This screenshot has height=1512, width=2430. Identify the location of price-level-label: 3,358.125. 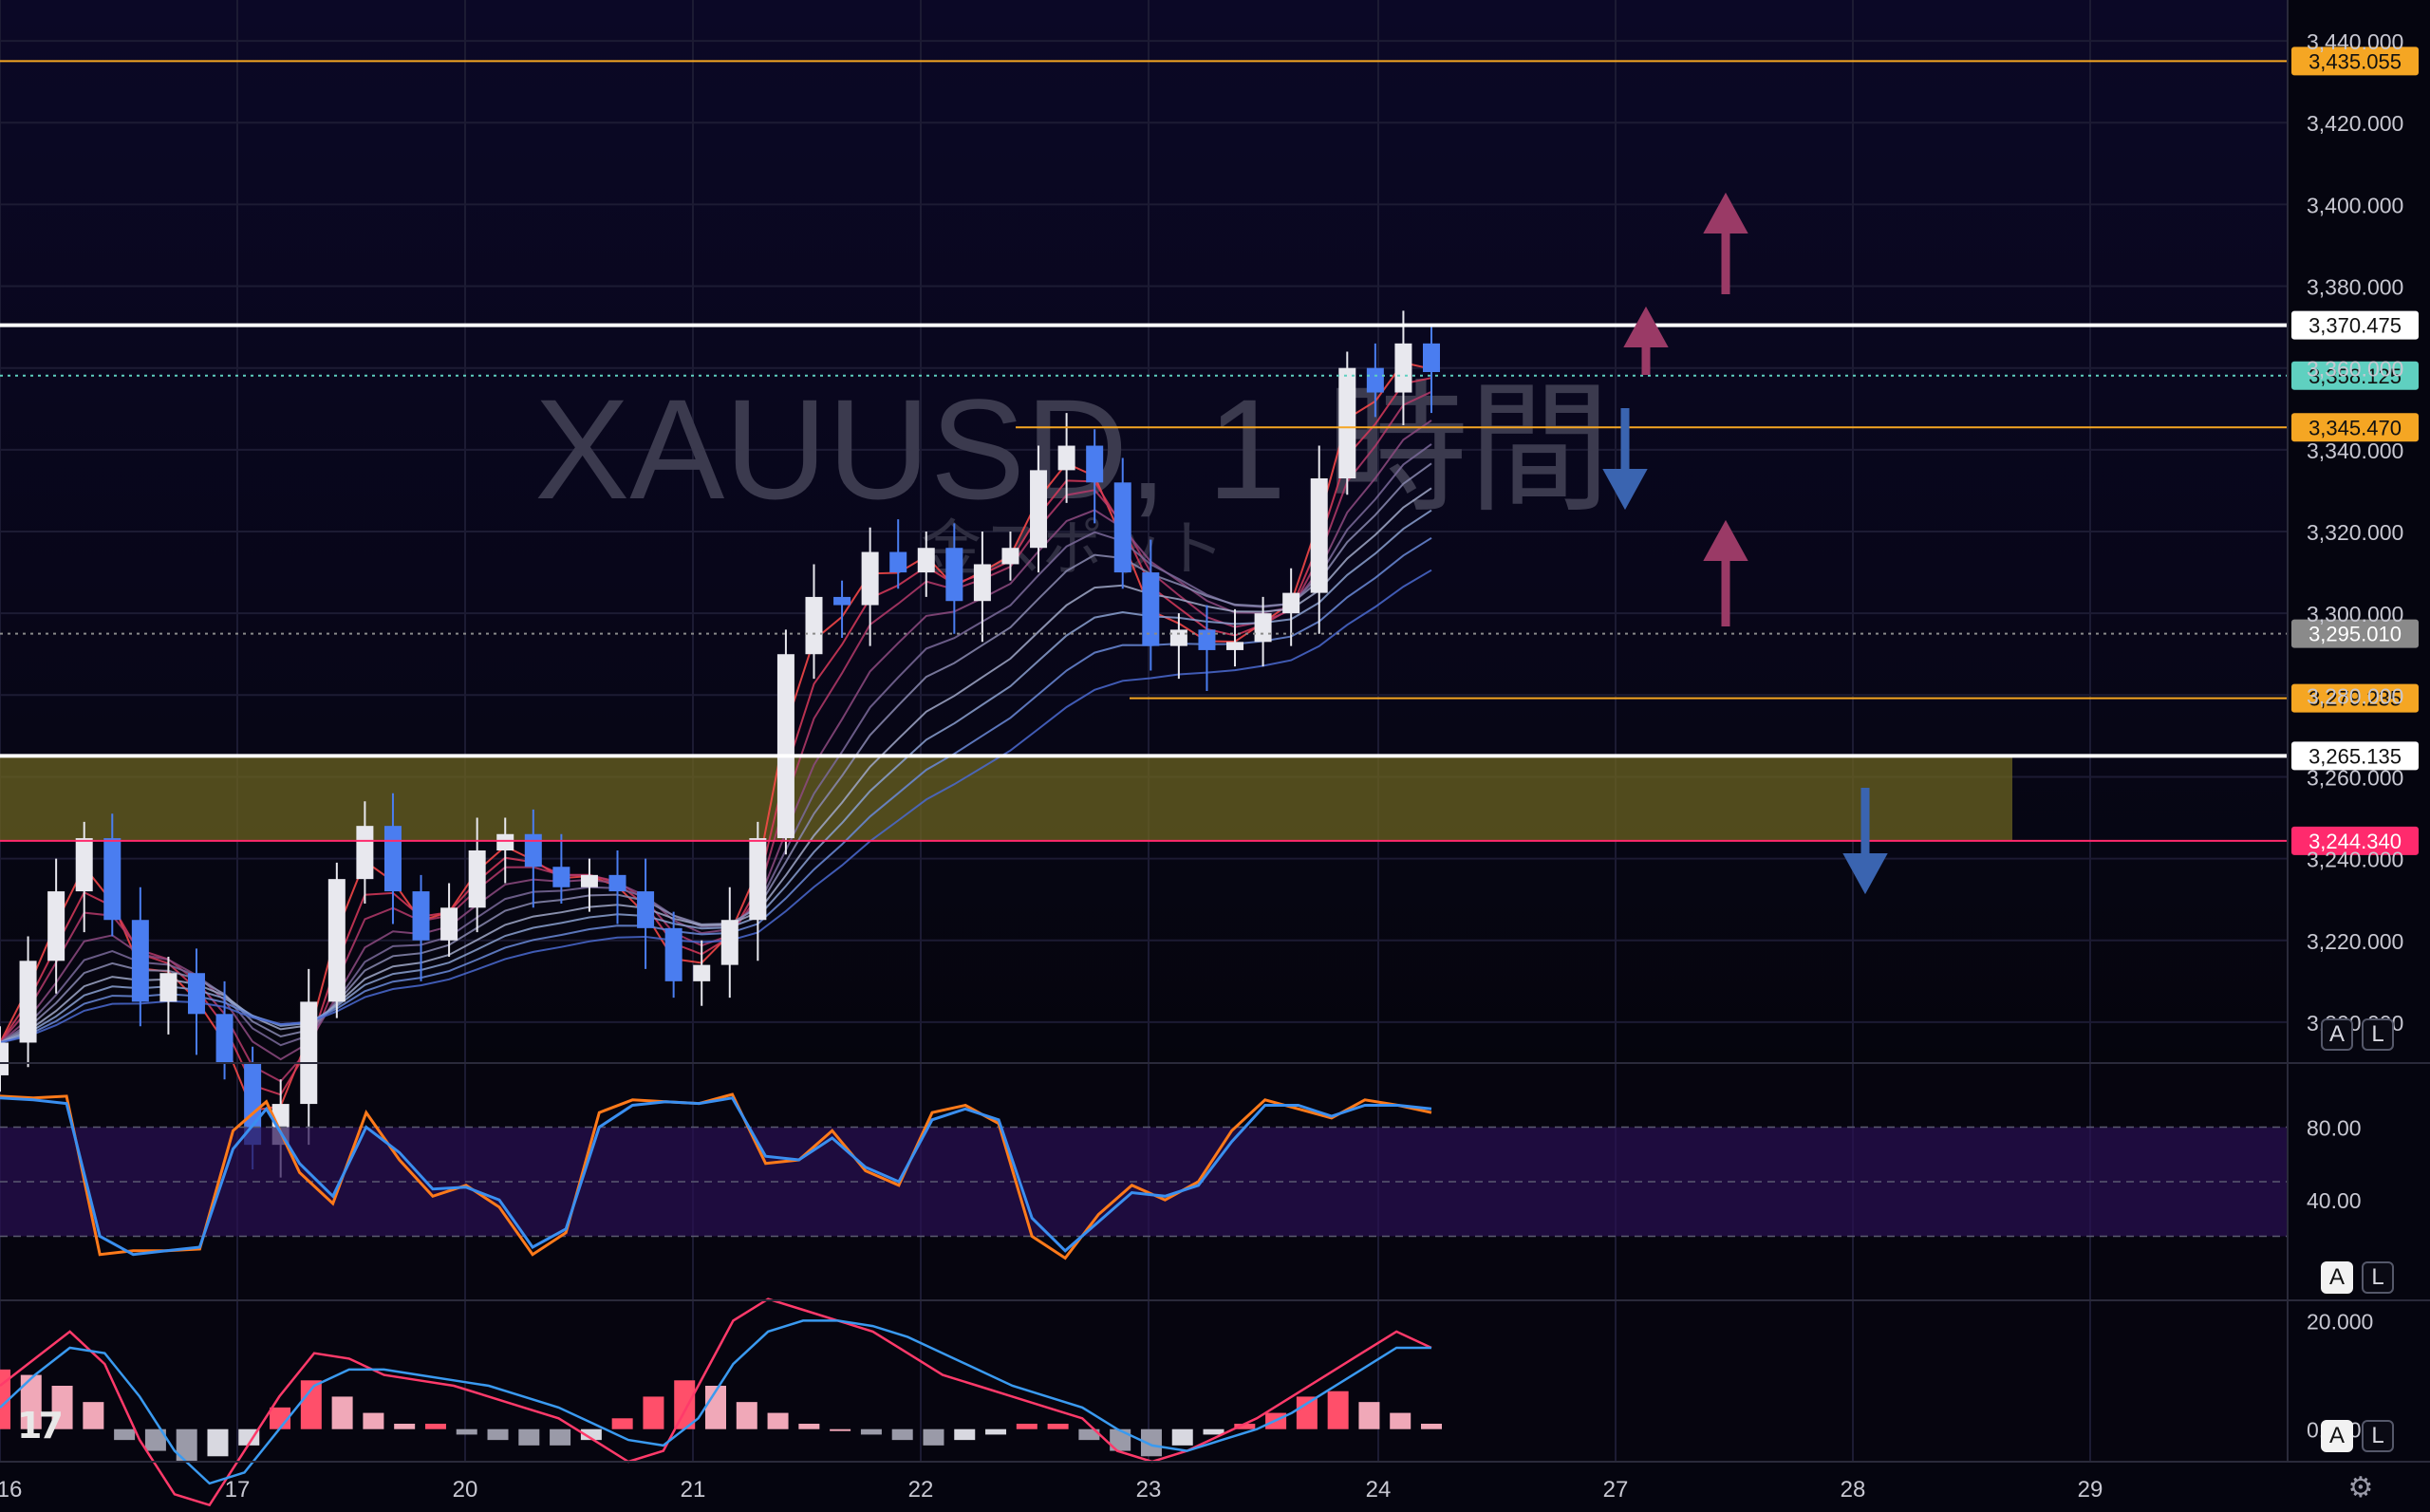
(2355, 376).